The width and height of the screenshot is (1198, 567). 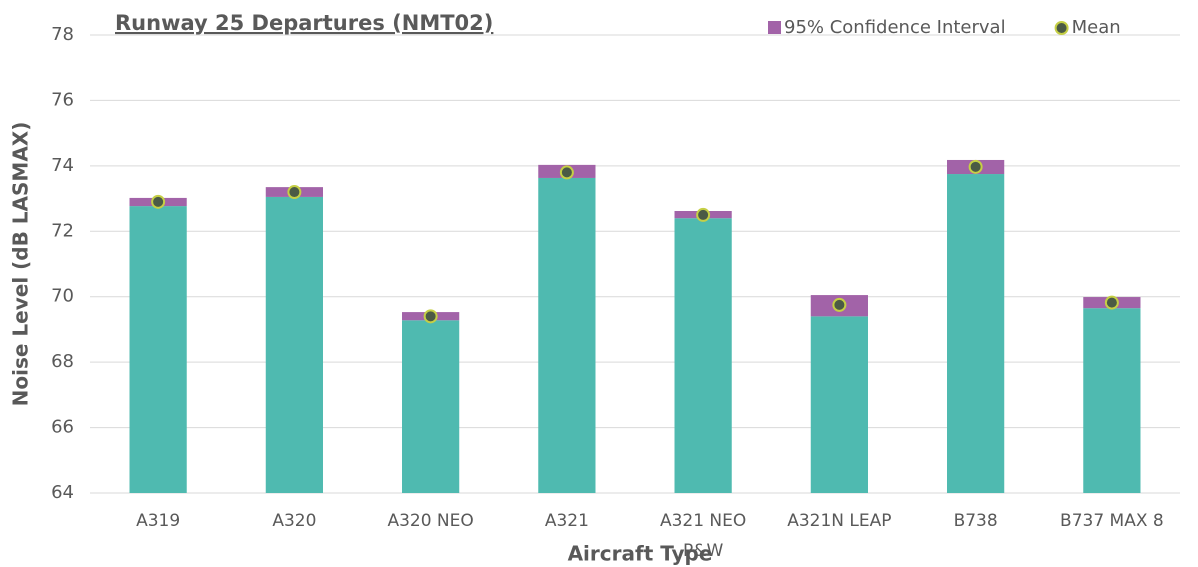 I want to click on x-tick-label: A321 NEO, so click(x=703, y=521).